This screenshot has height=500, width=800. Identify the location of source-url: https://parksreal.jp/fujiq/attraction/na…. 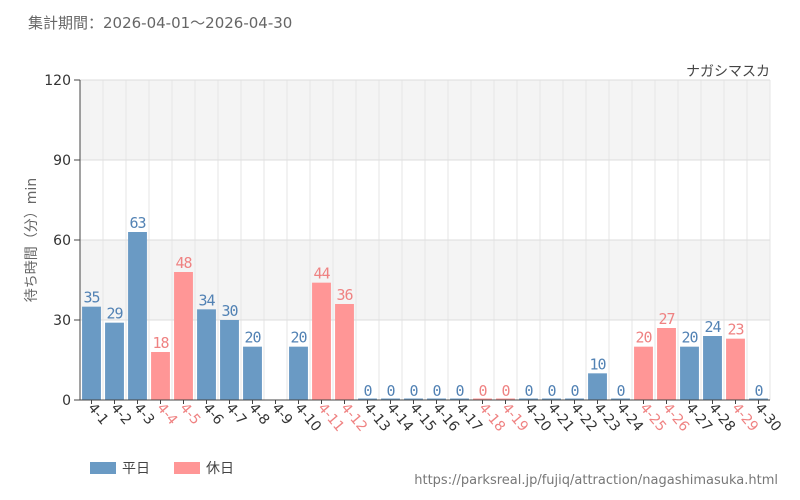
(596, 480).